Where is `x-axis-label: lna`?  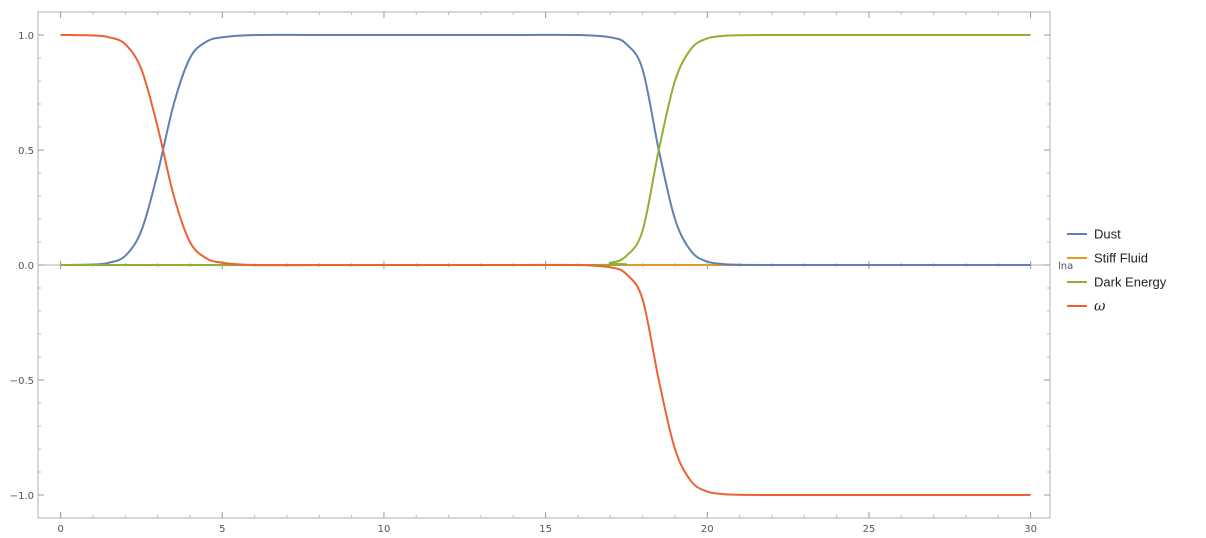
x-axis-label: lna is located at coordinates (1065, 266).